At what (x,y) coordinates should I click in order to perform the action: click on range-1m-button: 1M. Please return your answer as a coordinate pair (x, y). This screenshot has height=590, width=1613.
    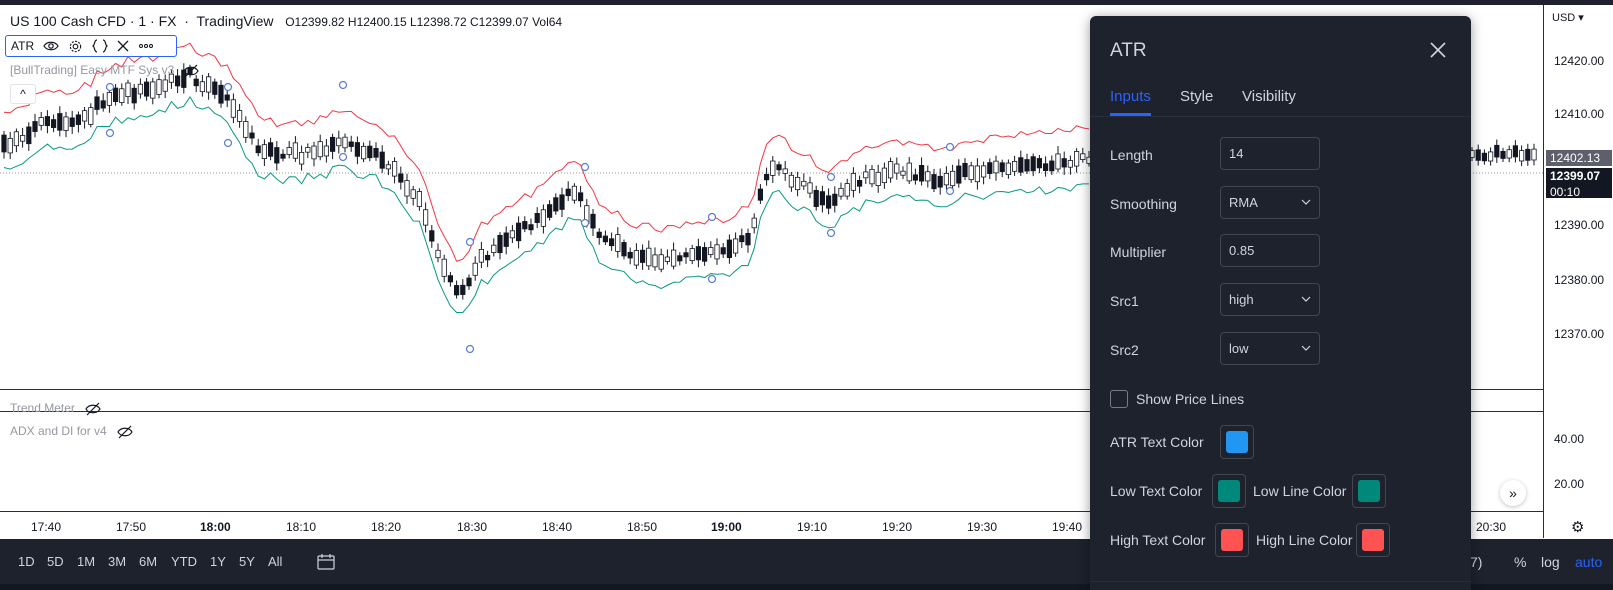
    Looking at the image, I should click on (86, 561).